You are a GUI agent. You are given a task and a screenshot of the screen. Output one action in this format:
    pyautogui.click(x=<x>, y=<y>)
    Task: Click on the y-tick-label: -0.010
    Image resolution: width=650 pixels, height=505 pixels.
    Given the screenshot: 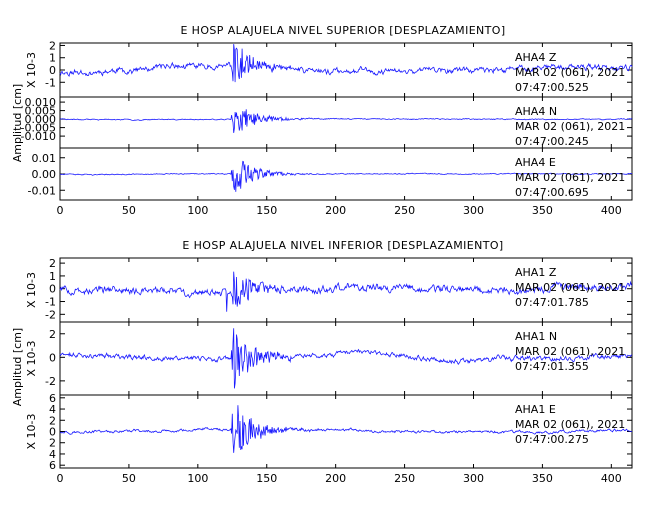 What is the action you would take?
    pyautogui.click(x=38, y=136)
    